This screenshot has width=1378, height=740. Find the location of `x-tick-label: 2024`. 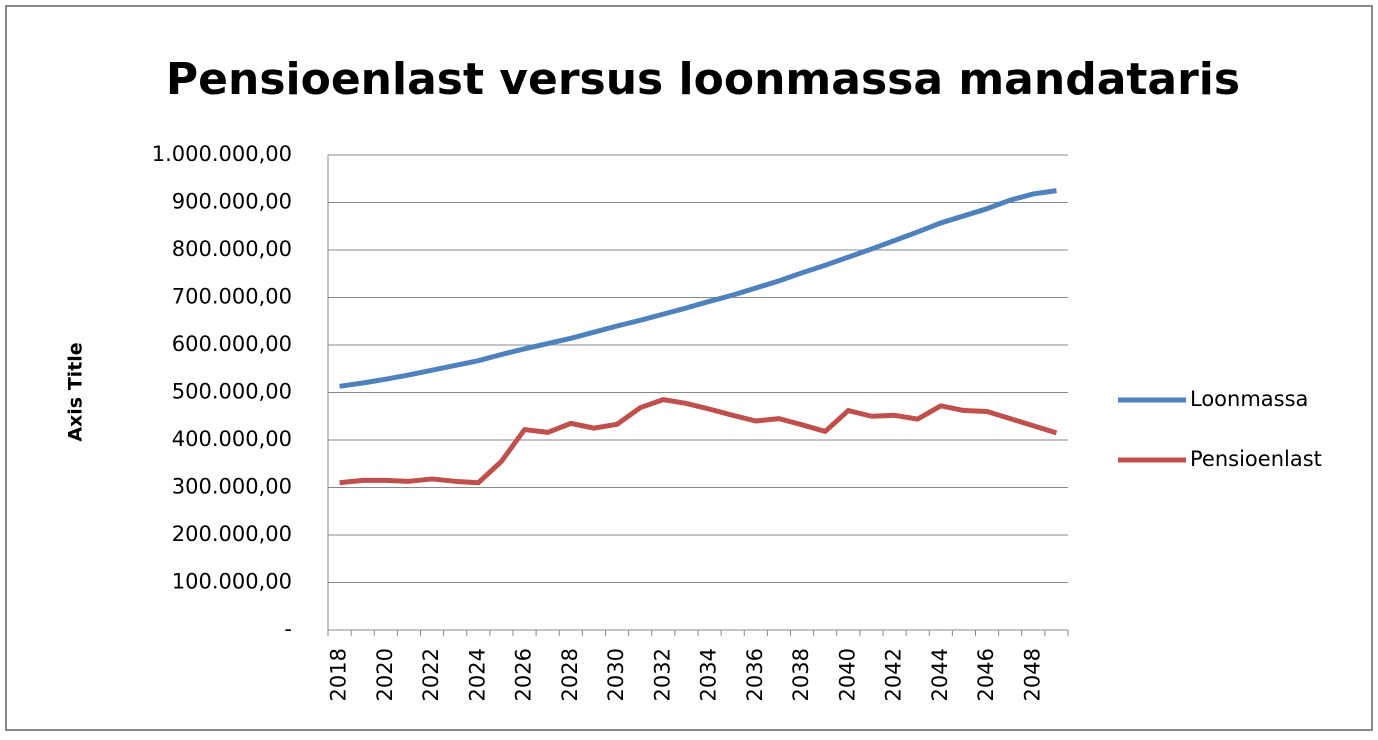

x-tick-label: 2024 is located at coordinates (477, 674).